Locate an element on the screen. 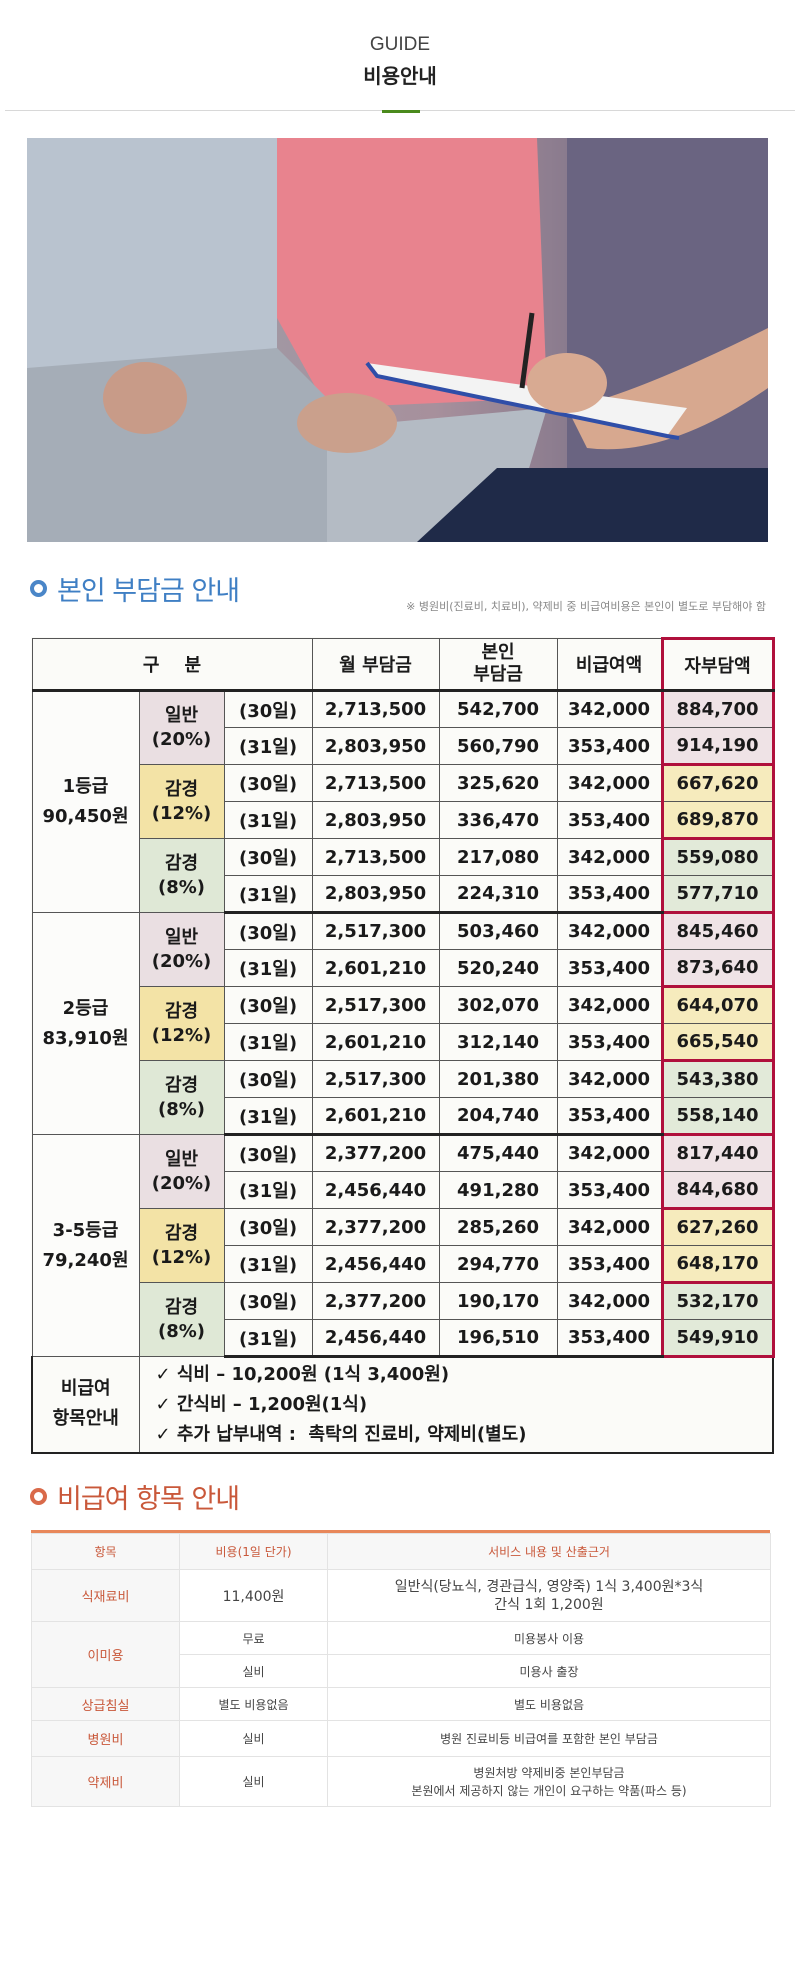 The image size is (800, 1964). nonpay-label-line1: 비급여 is located at coordinates (85, 1389).